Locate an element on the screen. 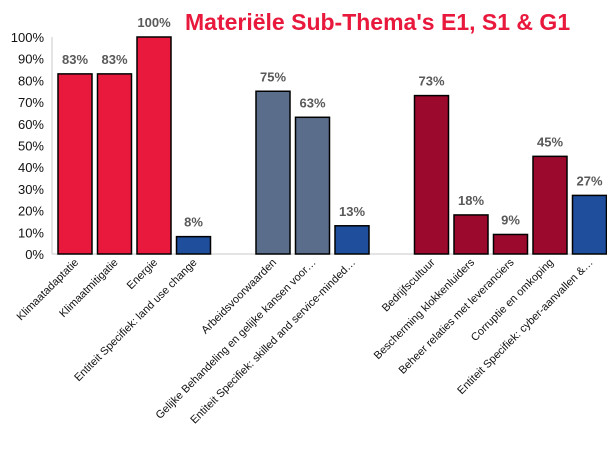 This screenshot has width=607, height=460. y-tick-label: 90% is located at coordinates (31, 59).